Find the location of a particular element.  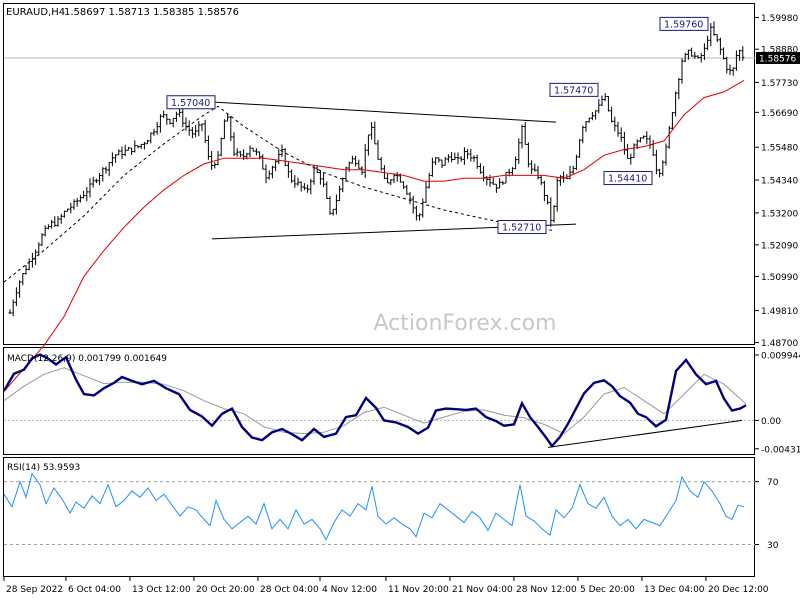

x-axis-label: 28 Nov 12:00 is located at coordinates (546, 590).